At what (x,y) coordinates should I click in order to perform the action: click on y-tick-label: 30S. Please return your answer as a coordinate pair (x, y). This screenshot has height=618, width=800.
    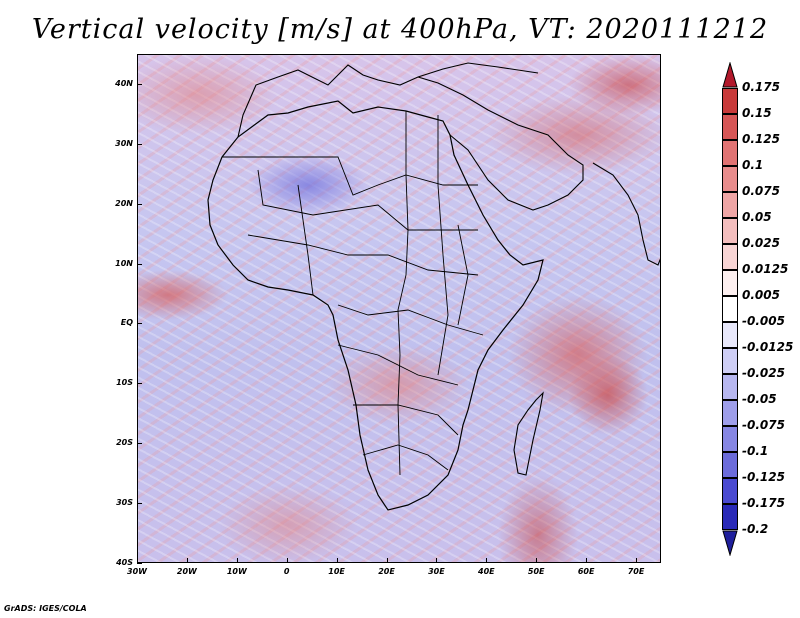
    Looking at the image, I should click on (124, 503).